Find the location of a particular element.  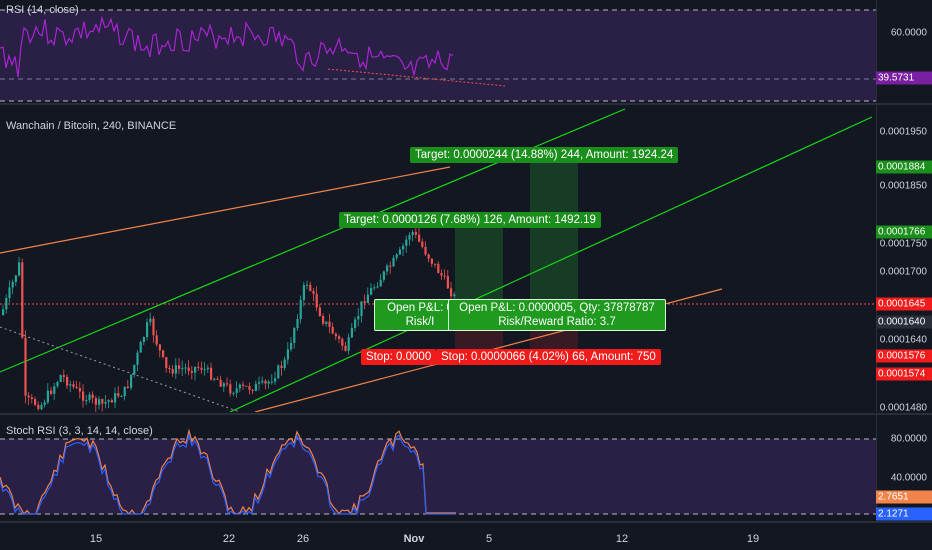

rsi-title: RSI (14, close) is located at coordinates (42, 10).